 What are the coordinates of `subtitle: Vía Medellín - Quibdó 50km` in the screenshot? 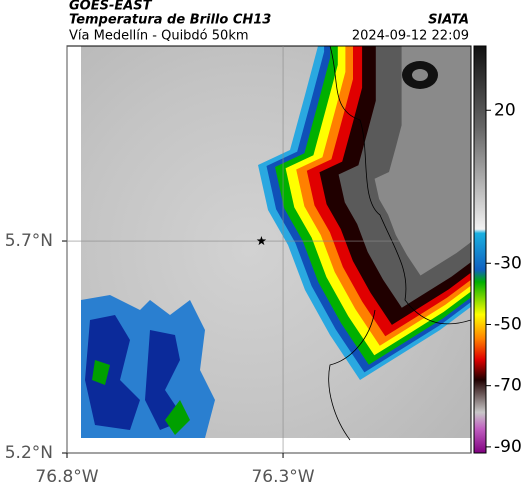 It's located at (159, 36).